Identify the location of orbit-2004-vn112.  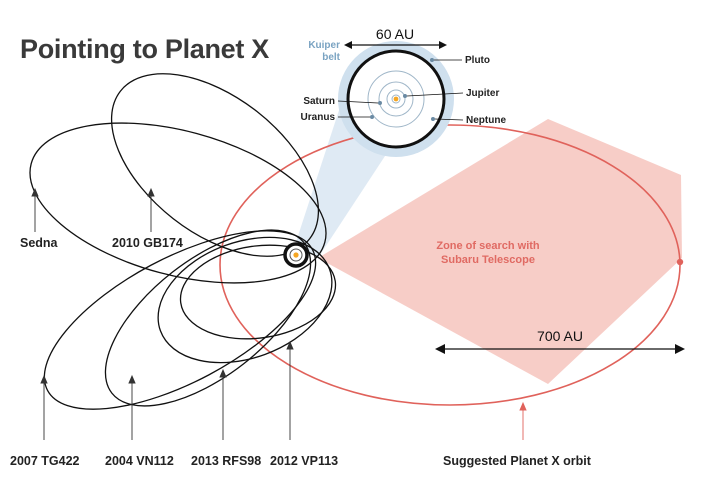
(208, 318).